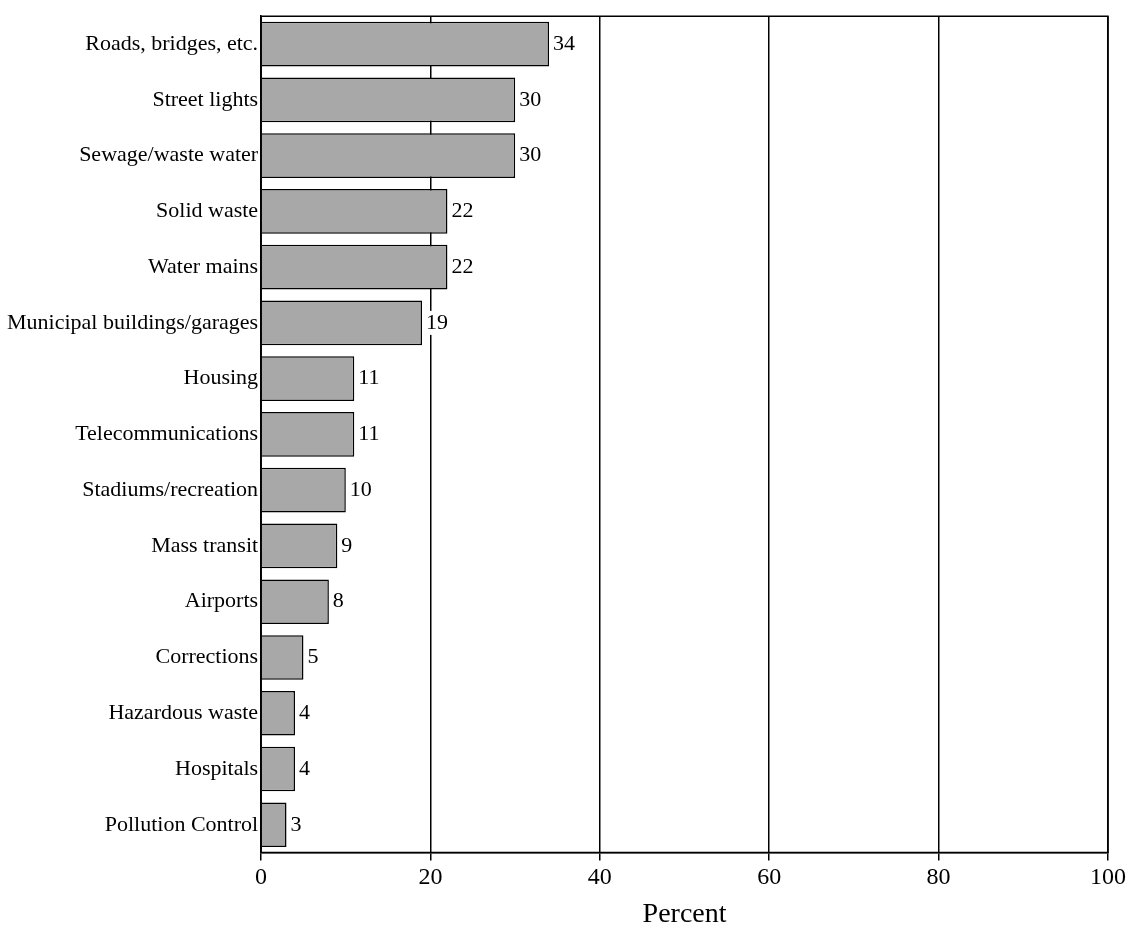 The height and width of the screenshot is (939, 1130). Describe the element at coordinates (205, 544) in the screenshot. I see `y-tick-label: Mass transit` at that location.